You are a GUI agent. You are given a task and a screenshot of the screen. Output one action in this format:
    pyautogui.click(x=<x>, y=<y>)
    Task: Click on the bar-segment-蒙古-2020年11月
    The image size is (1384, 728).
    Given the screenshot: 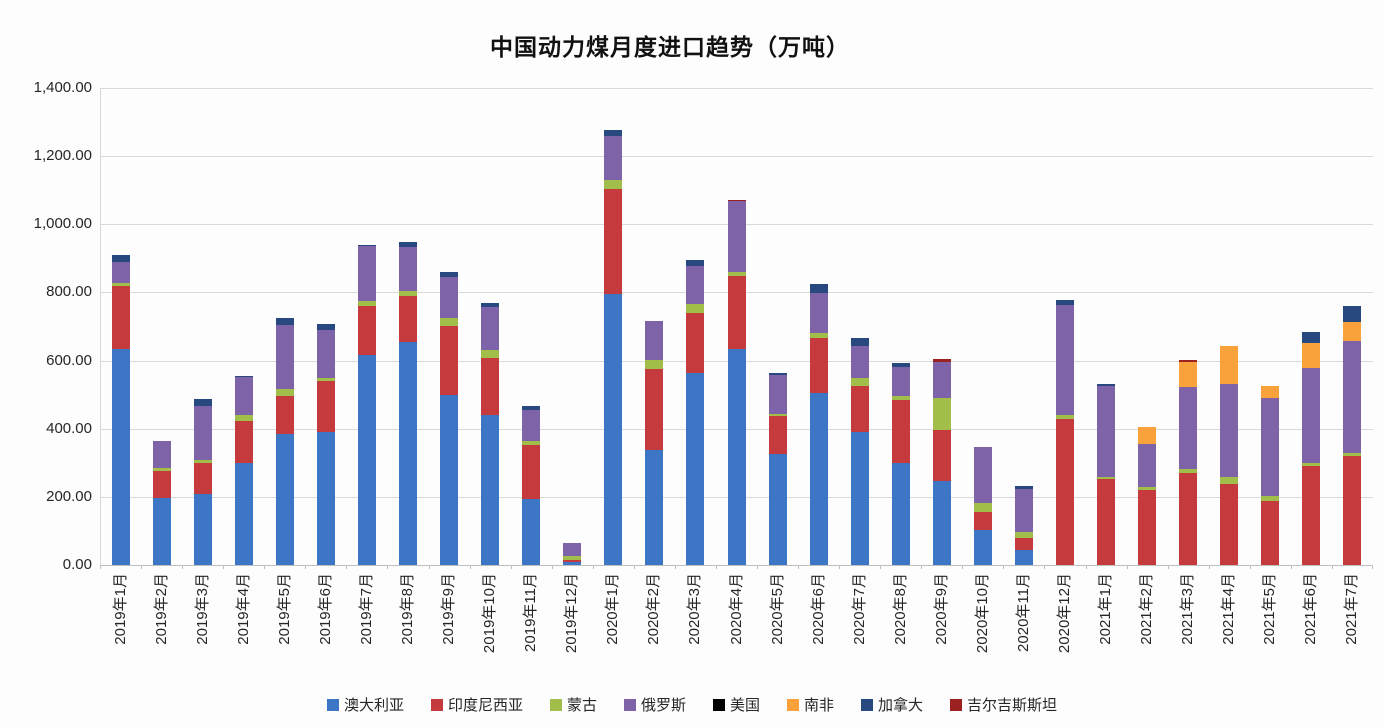 What is the action you would take?
    pyautogui.click(x=1023, y=535)
    